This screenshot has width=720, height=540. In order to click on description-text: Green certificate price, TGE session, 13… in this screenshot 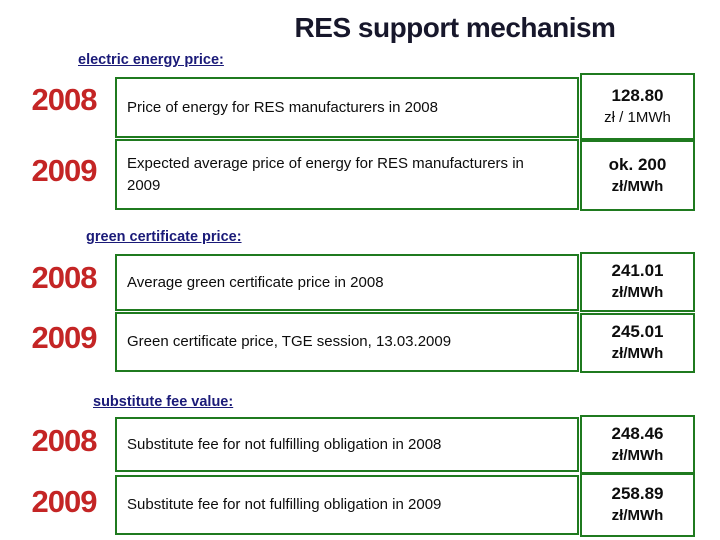, I will do `click(289, 342)`.